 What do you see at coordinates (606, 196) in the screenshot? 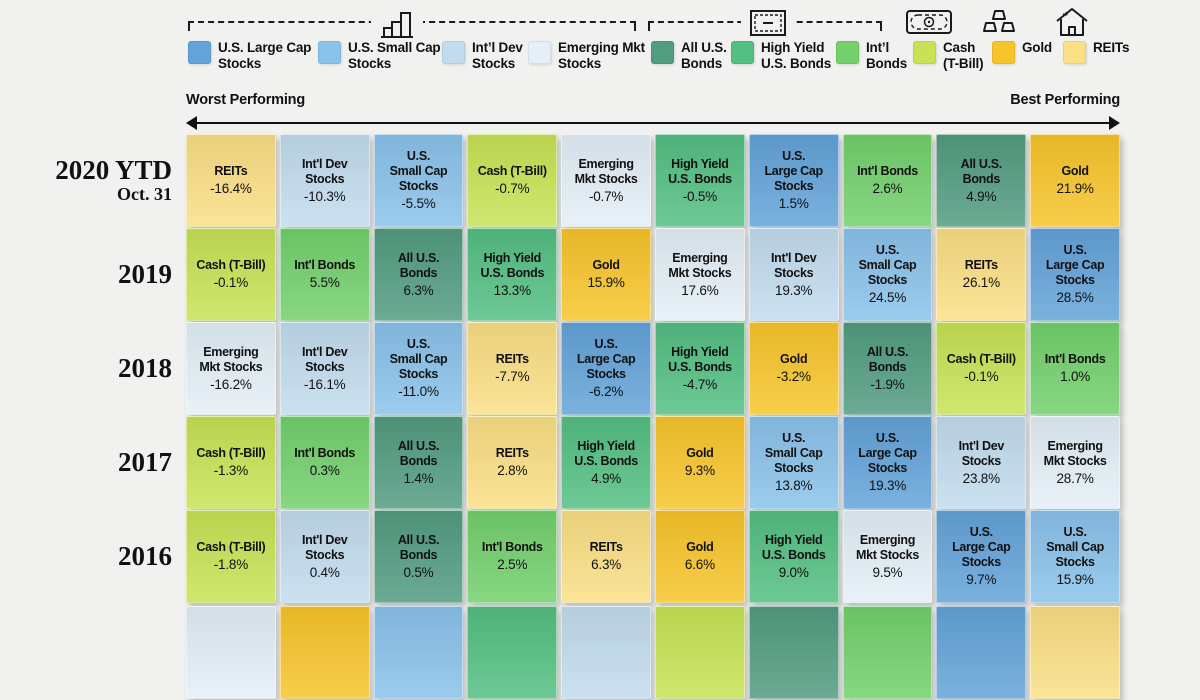
I see `cell-return-value: -0.7%` at bounding box center [606, 196].